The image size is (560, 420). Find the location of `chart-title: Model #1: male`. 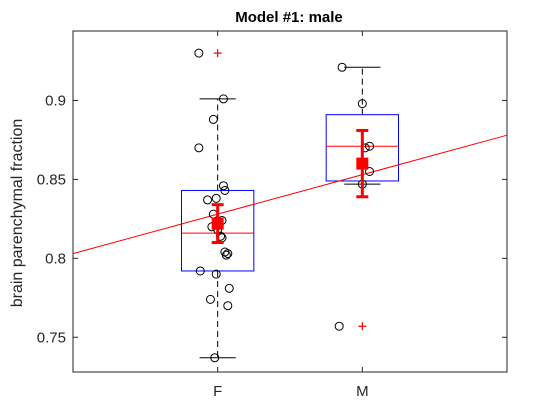

chart-title: Model #1: male is located at coordinates (289, 17).